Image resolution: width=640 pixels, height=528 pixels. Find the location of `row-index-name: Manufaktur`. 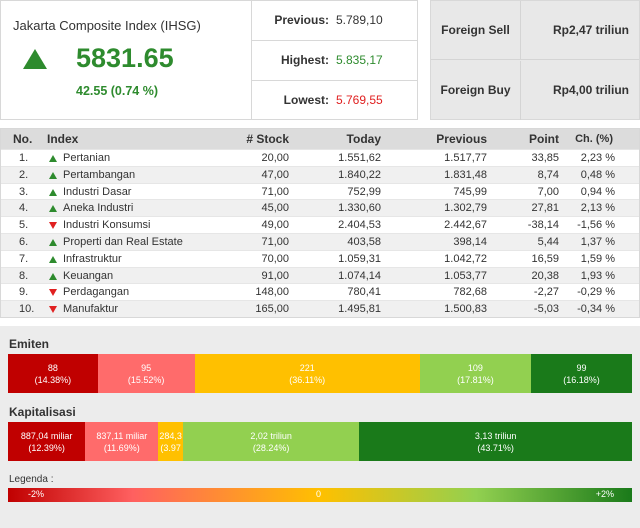

row-index-name: Manufaktur is located at coordinates (91, 309).